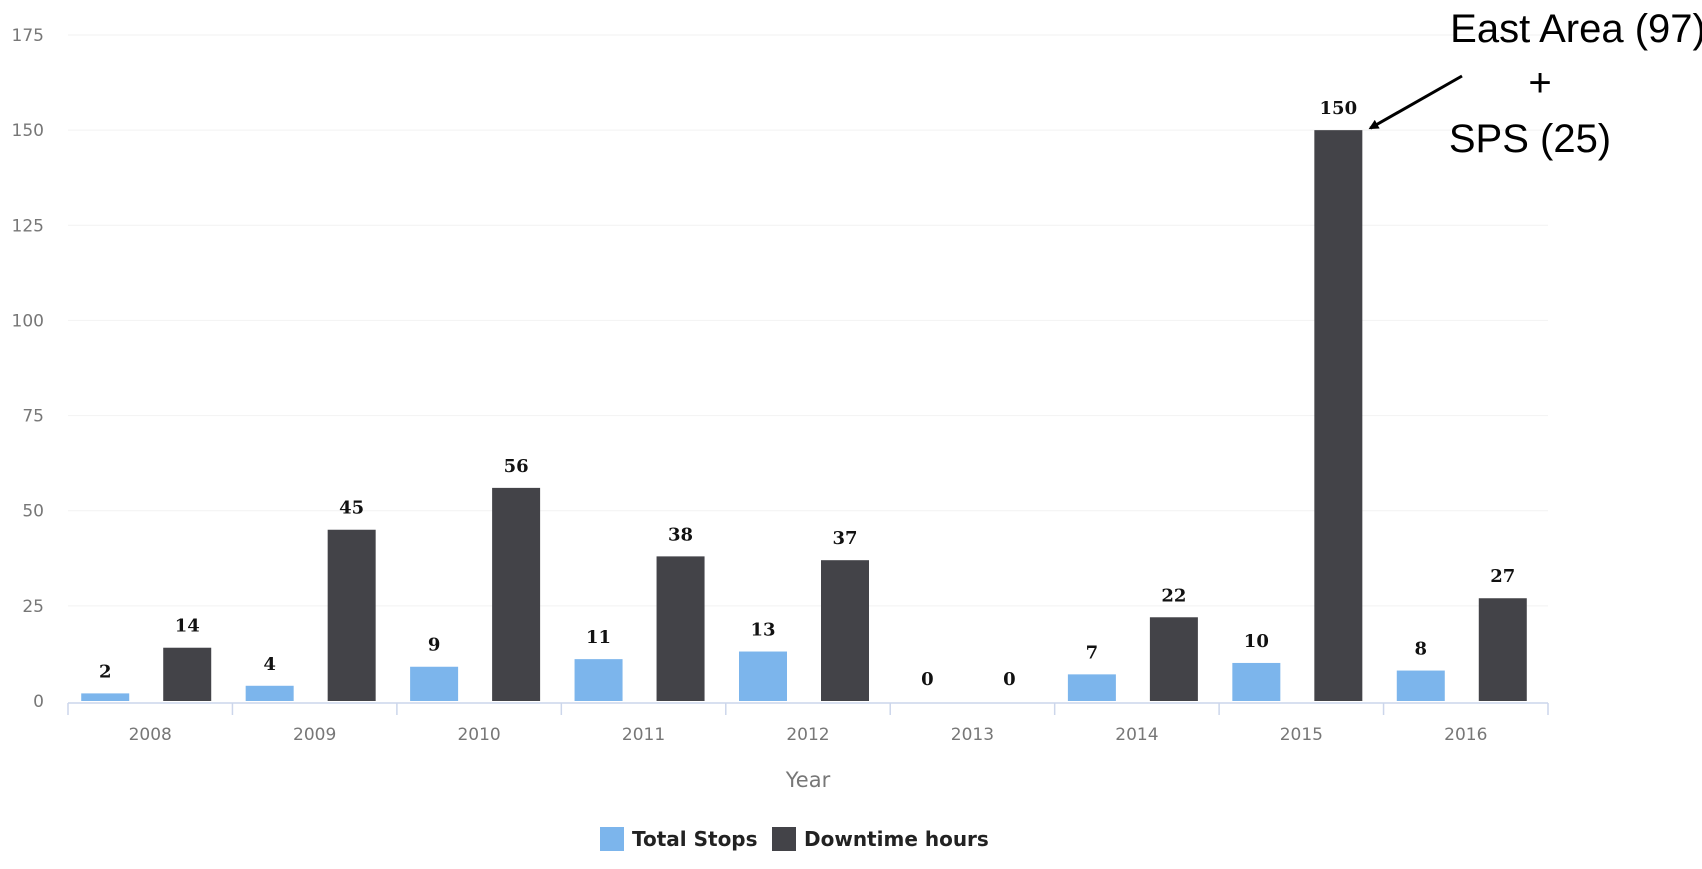  Describe the element at coordinates (105, 671) in the screenshot. I see `data-label-0-2008: 2` at that location.